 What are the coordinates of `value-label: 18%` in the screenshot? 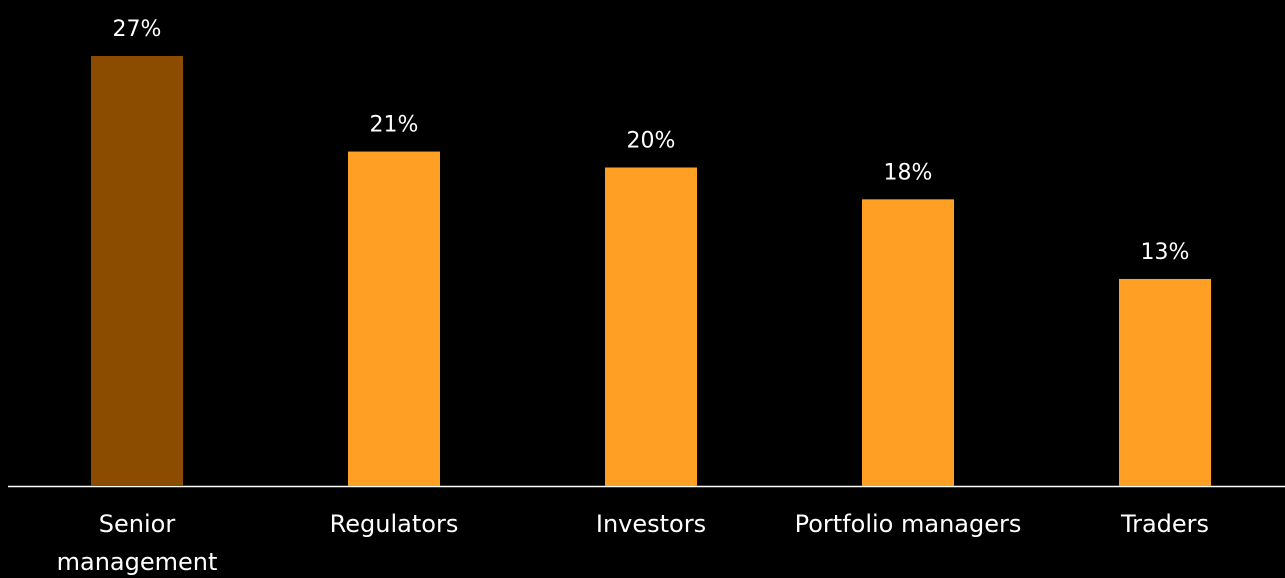 It's located at (908, 172).